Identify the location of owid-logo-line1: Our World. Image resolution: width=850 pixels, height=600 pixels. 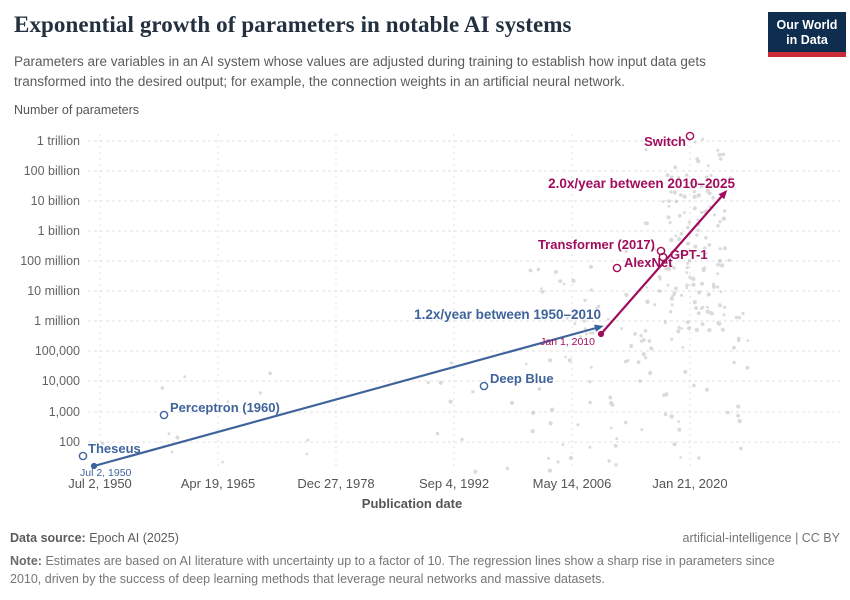
(807, 25).